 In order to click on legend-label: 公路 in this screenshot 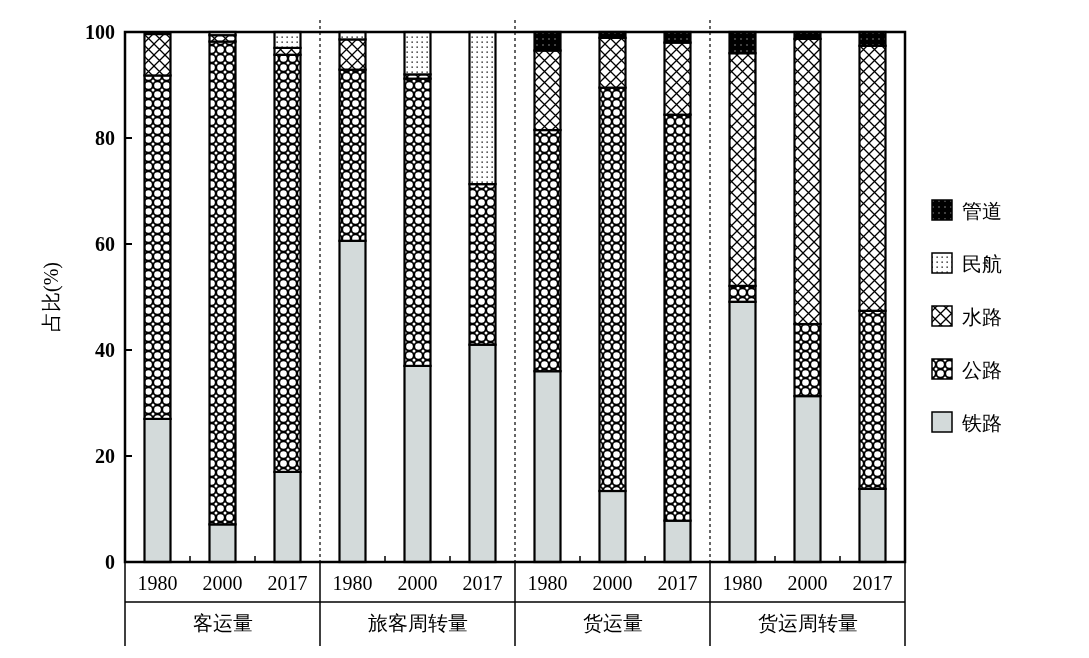, I will do `click(982, 370)`.